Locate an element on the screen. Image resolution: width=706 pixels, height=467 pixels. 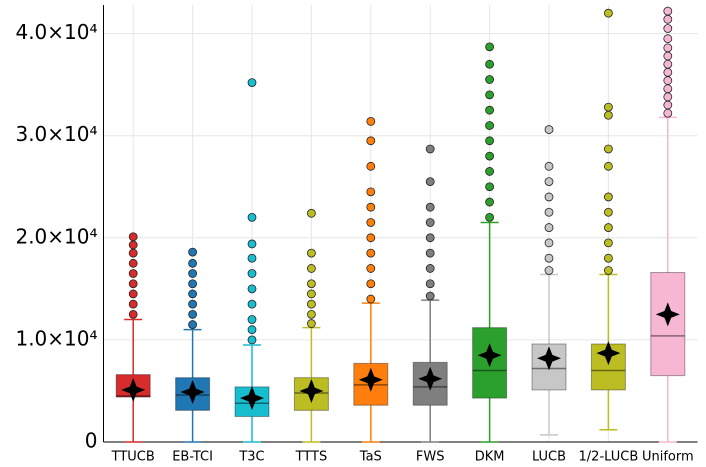
x-tick-label: EB-TCI is located at coordinates (192, 457).